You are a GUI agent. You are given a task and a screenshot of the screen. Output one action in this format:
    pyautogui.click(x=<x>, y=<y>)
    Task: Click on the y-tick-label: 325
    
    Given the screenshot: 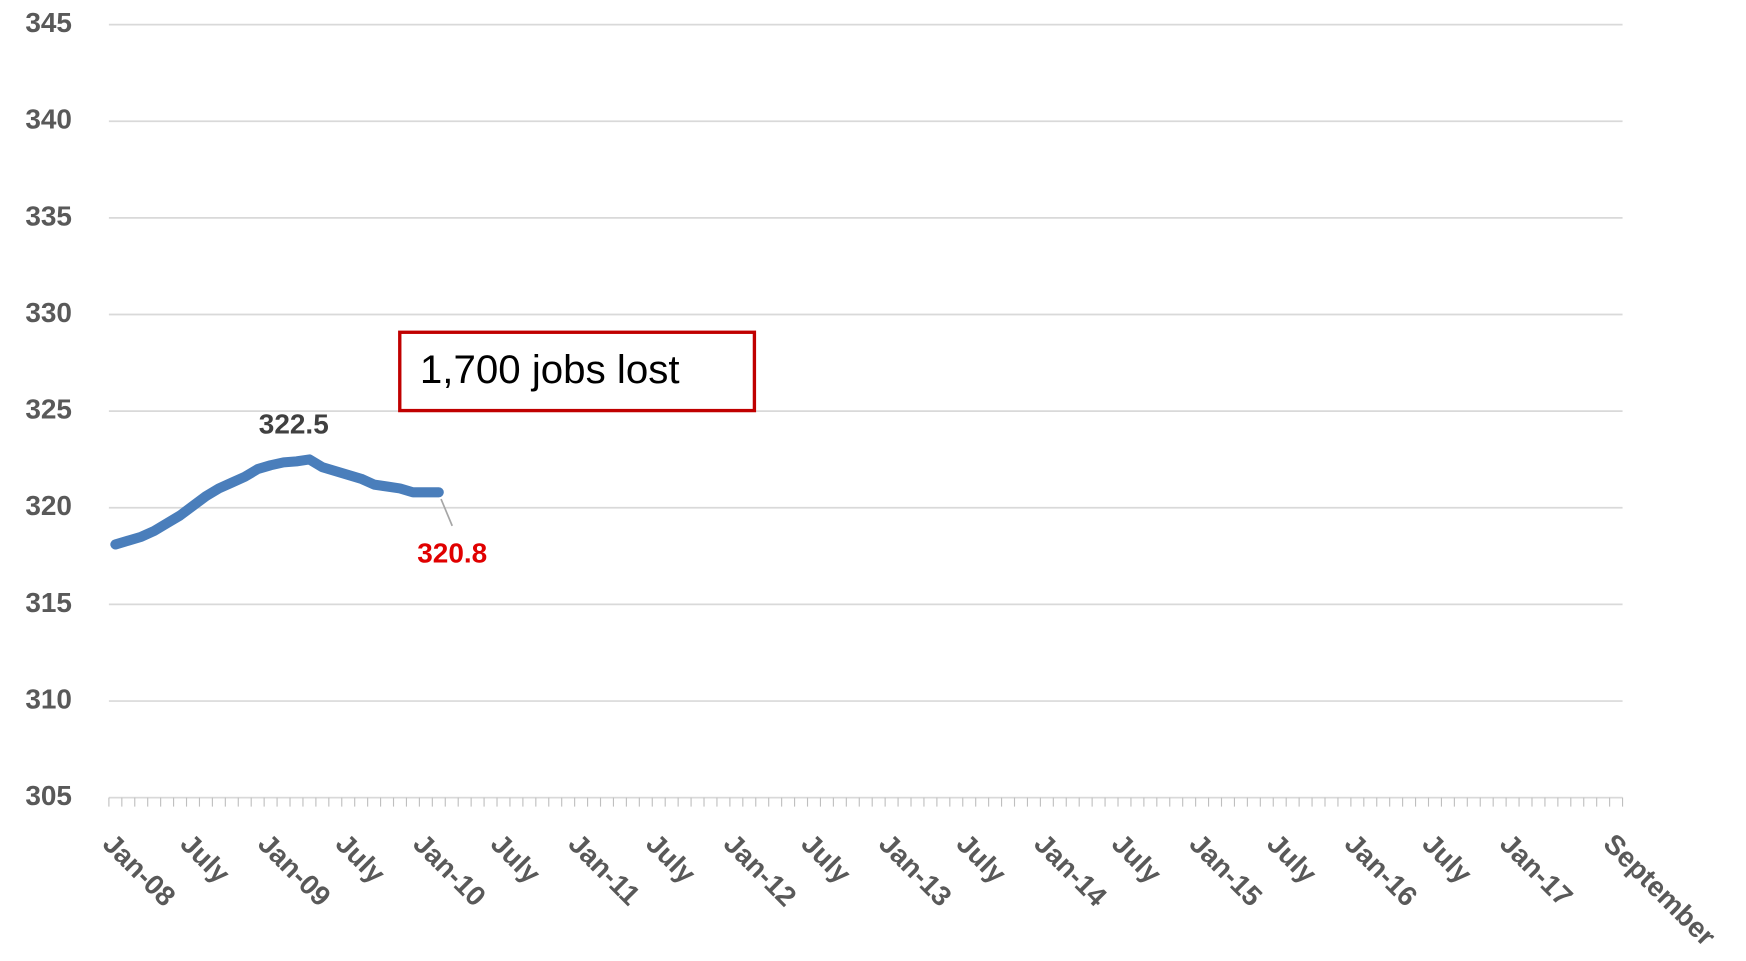 What is the action you would take?
    pyautogui.click(x=48, y=409)
    